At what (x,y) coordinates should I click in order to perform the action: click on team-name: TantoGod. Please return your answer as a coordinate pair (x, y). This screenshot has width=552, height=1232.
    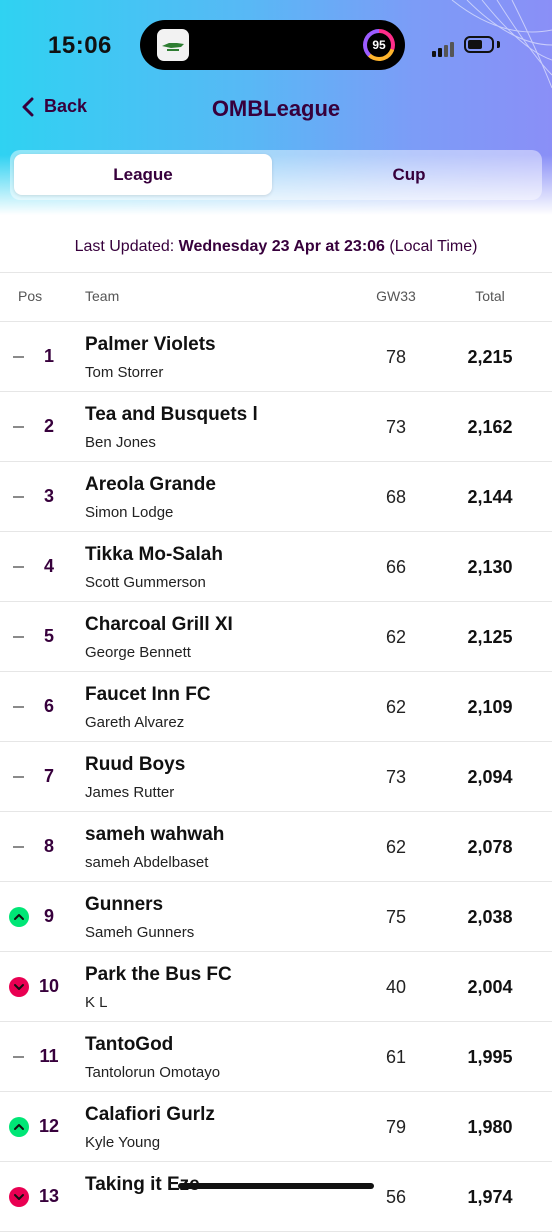
    Looking at the image, I should click on (129, 1044).